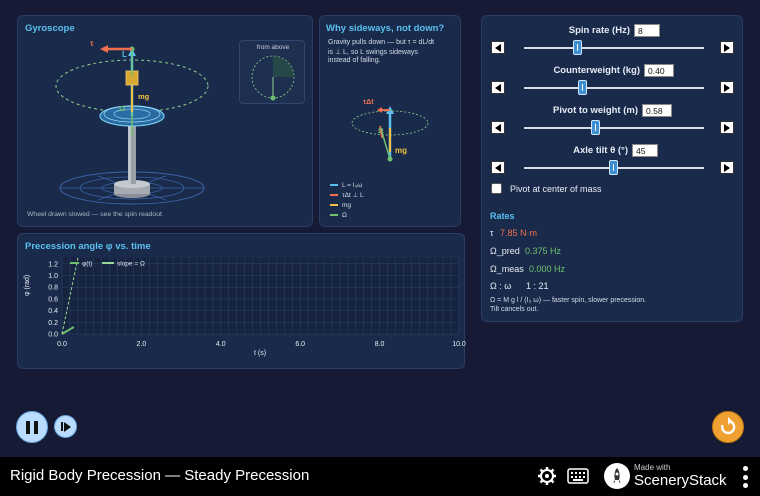  What do you see at coordinates (505, 251) in the screenshot?
I see `rate-omega-pred-label: Ω_pred` at bounding box center [505, 251].